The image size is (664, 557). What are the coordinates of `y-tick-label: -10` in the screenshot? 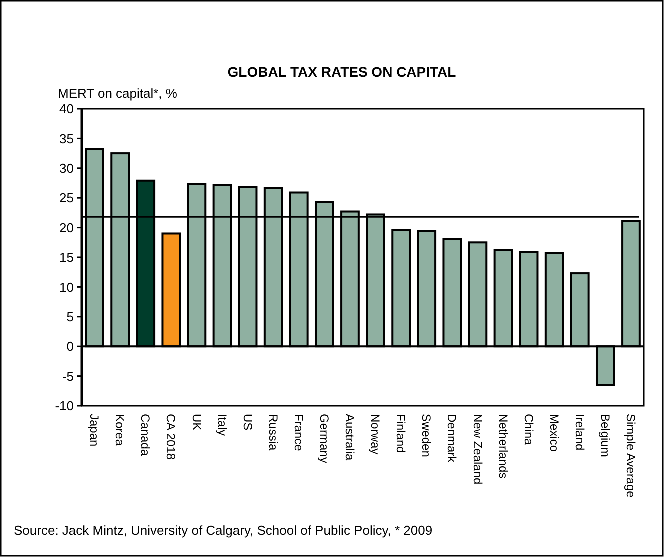 It's located at (64, 406).